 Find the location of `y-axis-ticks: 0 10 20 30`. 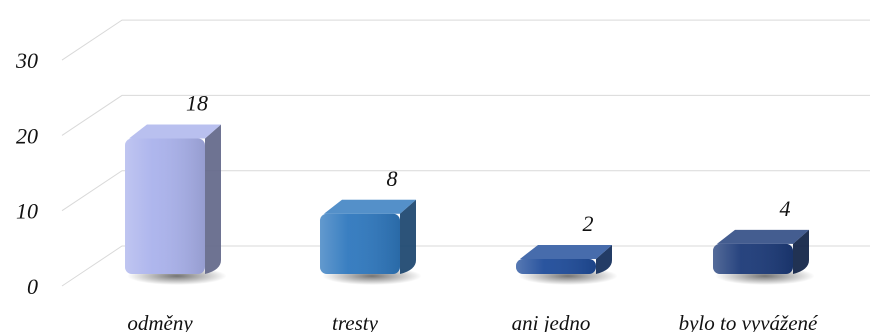

y-axis-ticks: 0 10 20 30 is located at coordinates (26, 173).